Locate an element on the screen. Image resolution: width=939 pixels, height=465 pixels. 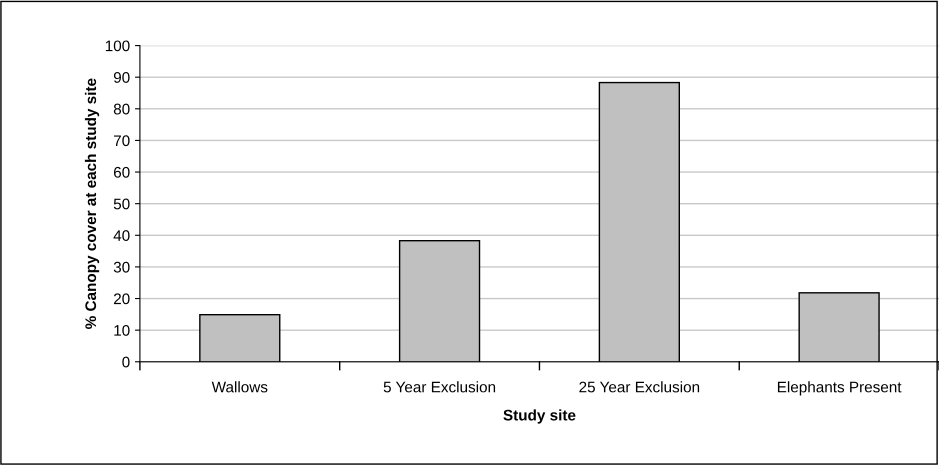
y-tick-label: 70 is located at coordinates (122, 140).